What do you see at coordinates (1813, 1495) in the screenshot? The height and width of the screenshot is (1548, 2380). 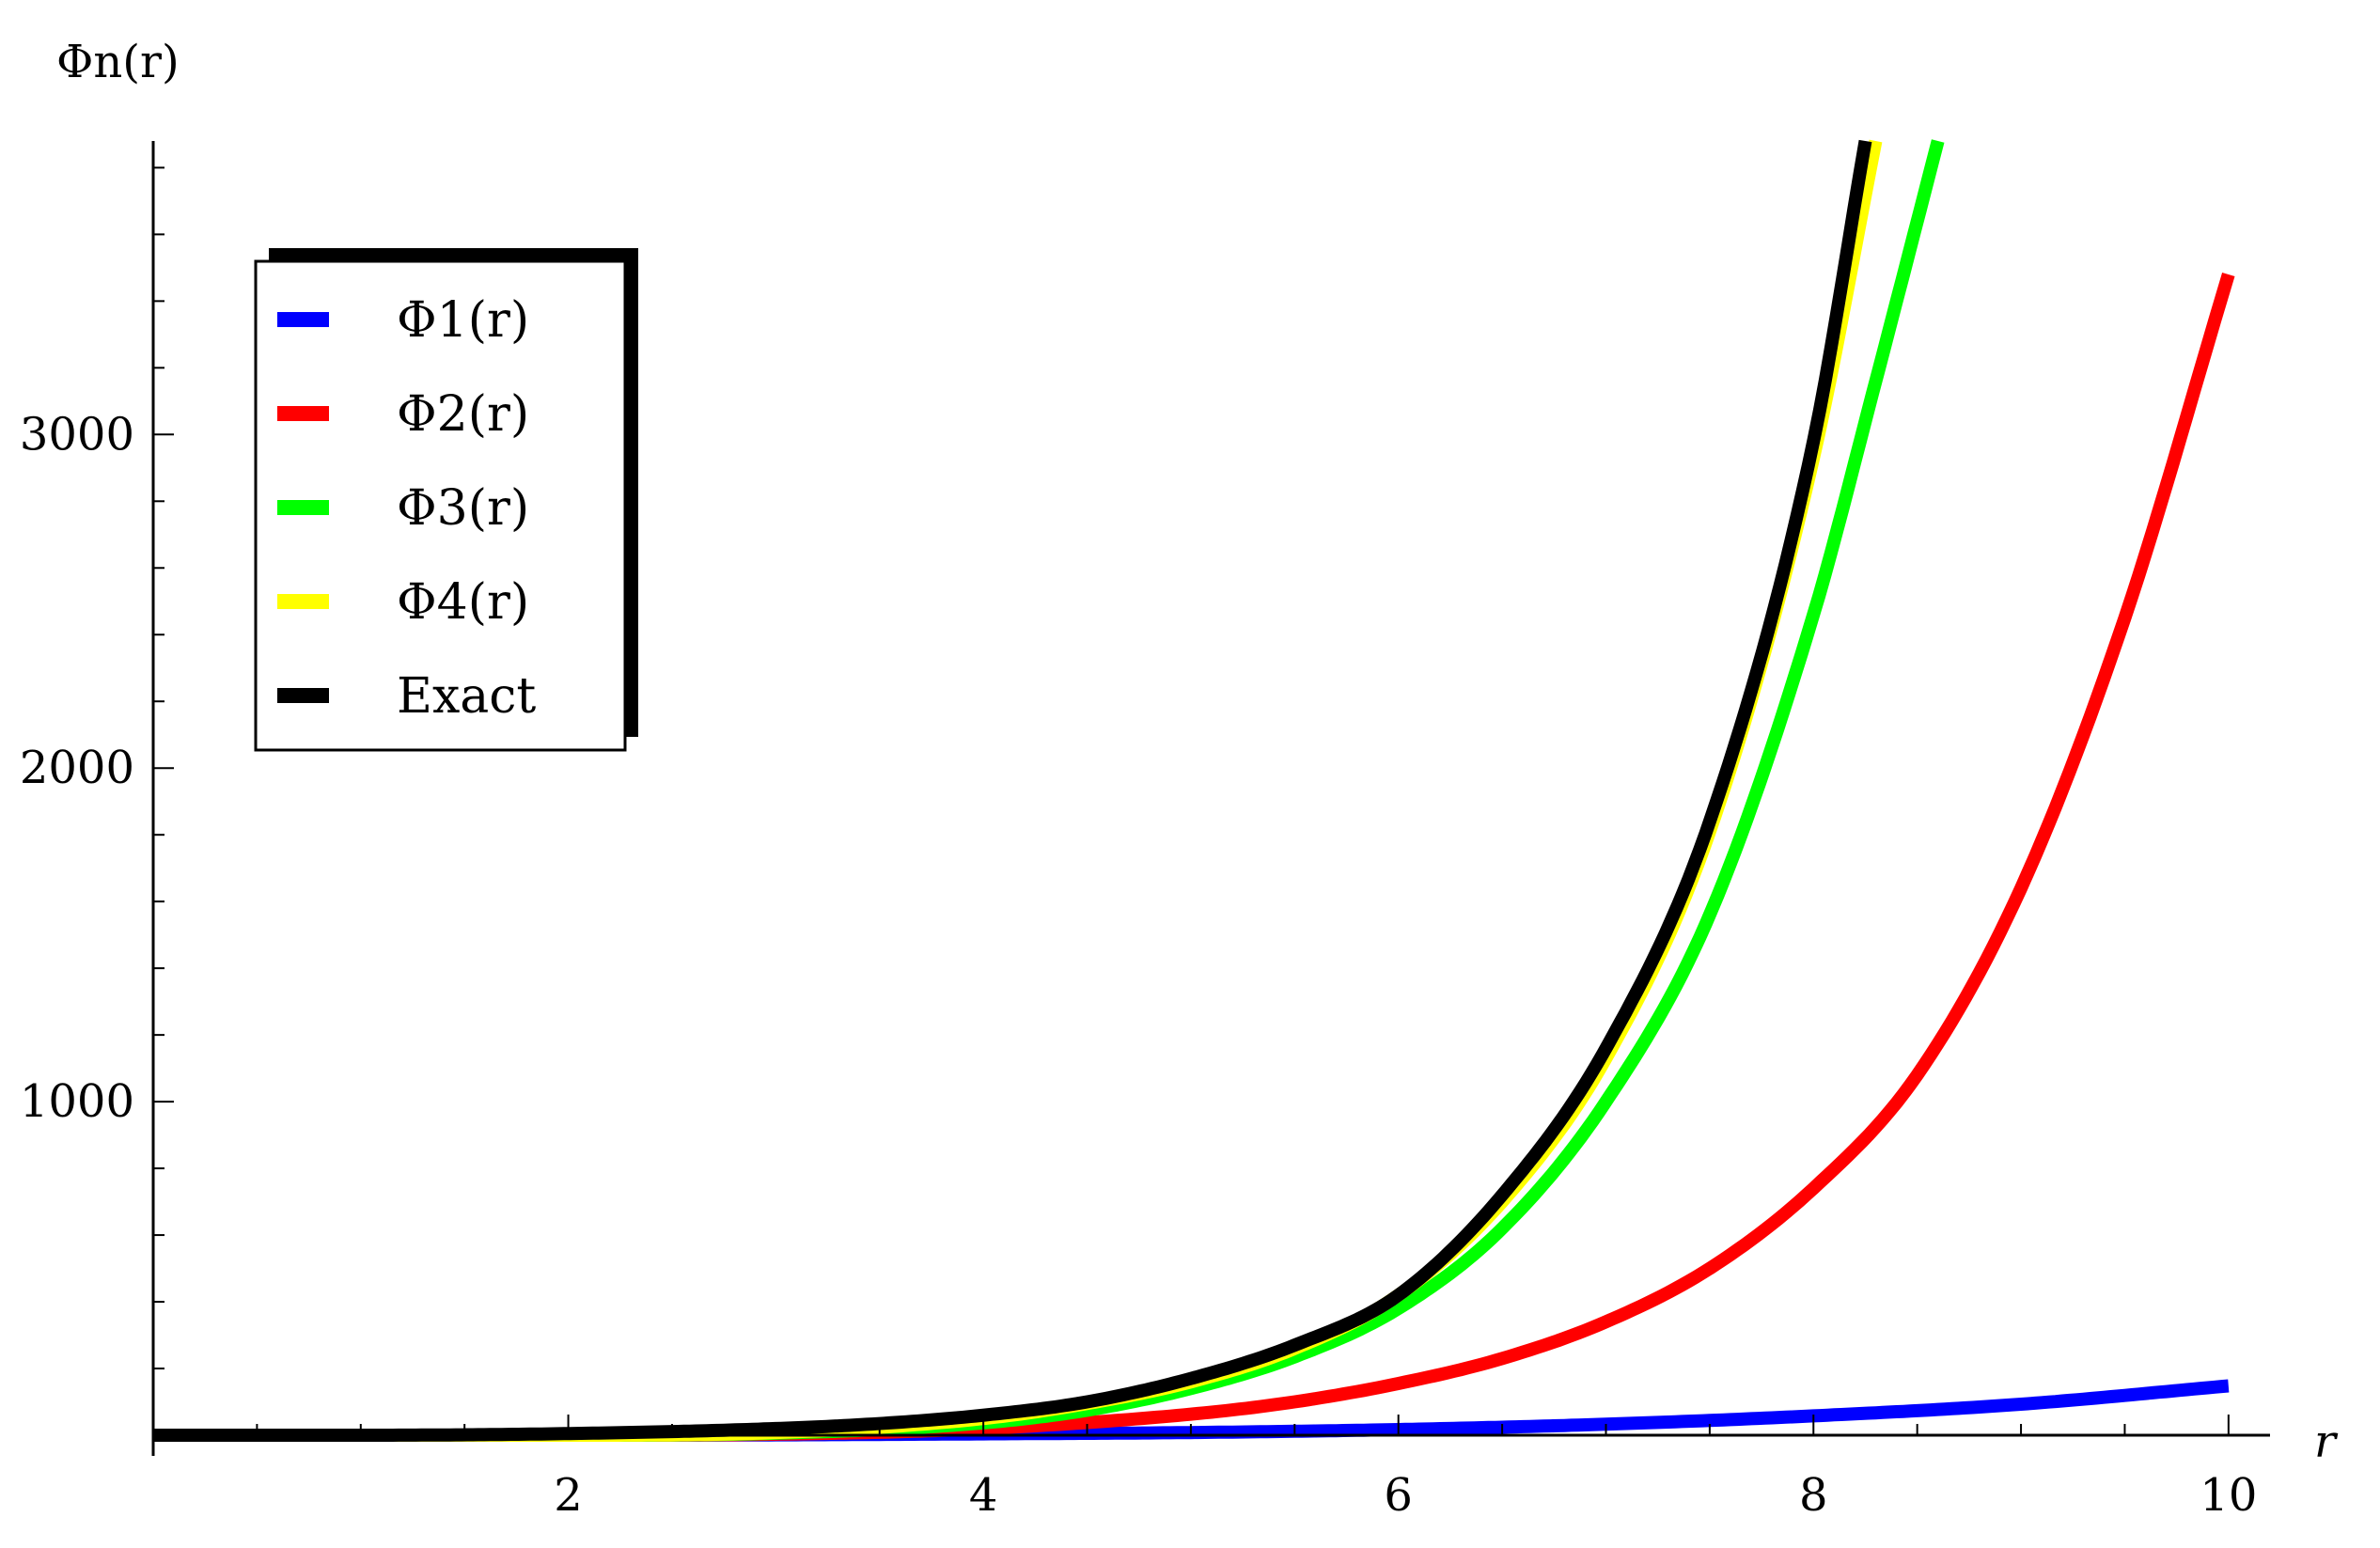 I see `x-tick-label: 8` at bounding box center [1813, 1495].